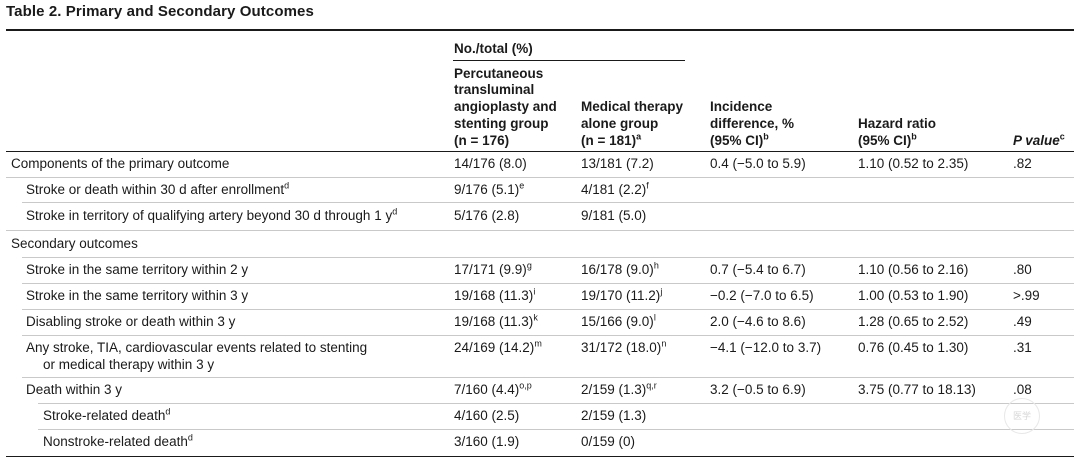 Image resolution: width=1080 pixels, height=462 pixels. Describe the element at coordinates (758, 163) in the screenshot. I see `incidence-value: 0.4 (−5.0 to 5.9)` at that location.